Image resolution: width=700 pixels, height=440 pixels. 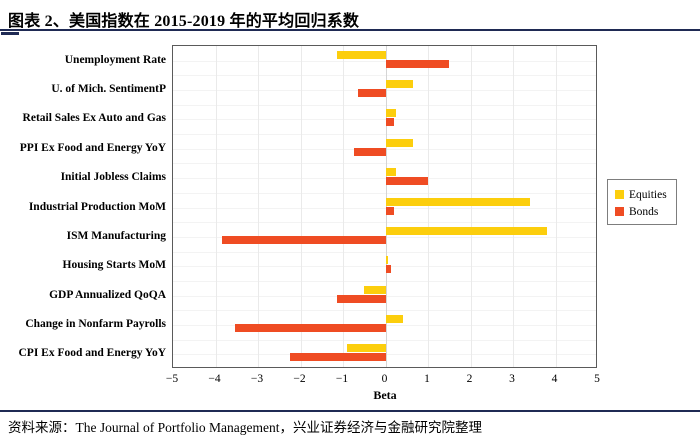 What do you see at coordinates (97, 206) in the screenshot?
I see `category-label: Industrial Production MoM` at bounding box center [97, 206].